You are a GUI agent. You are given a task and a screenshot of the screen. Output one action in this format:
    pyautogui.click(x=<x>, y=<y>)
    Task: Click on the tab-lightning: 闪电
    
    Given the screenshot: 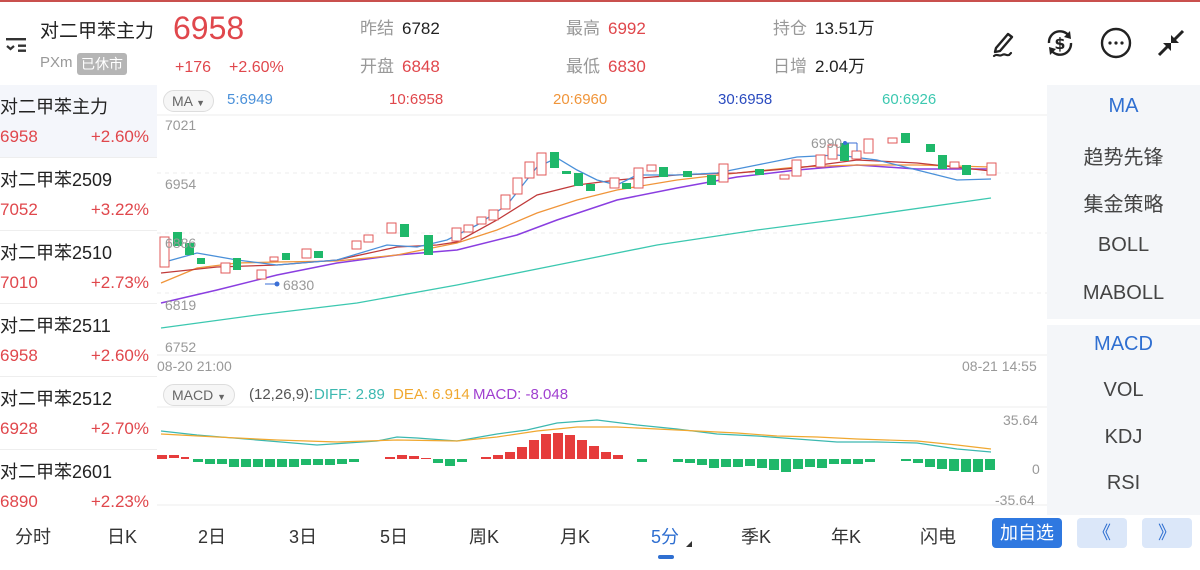 What is the action you would take?
    pyautogui.click(x=938, y=537)
    